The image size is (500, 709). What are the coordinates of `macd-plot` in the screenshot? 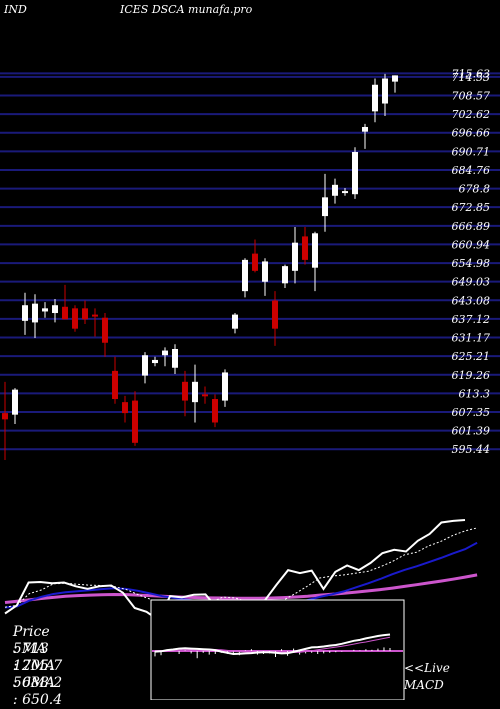 It's located at (277, 646).